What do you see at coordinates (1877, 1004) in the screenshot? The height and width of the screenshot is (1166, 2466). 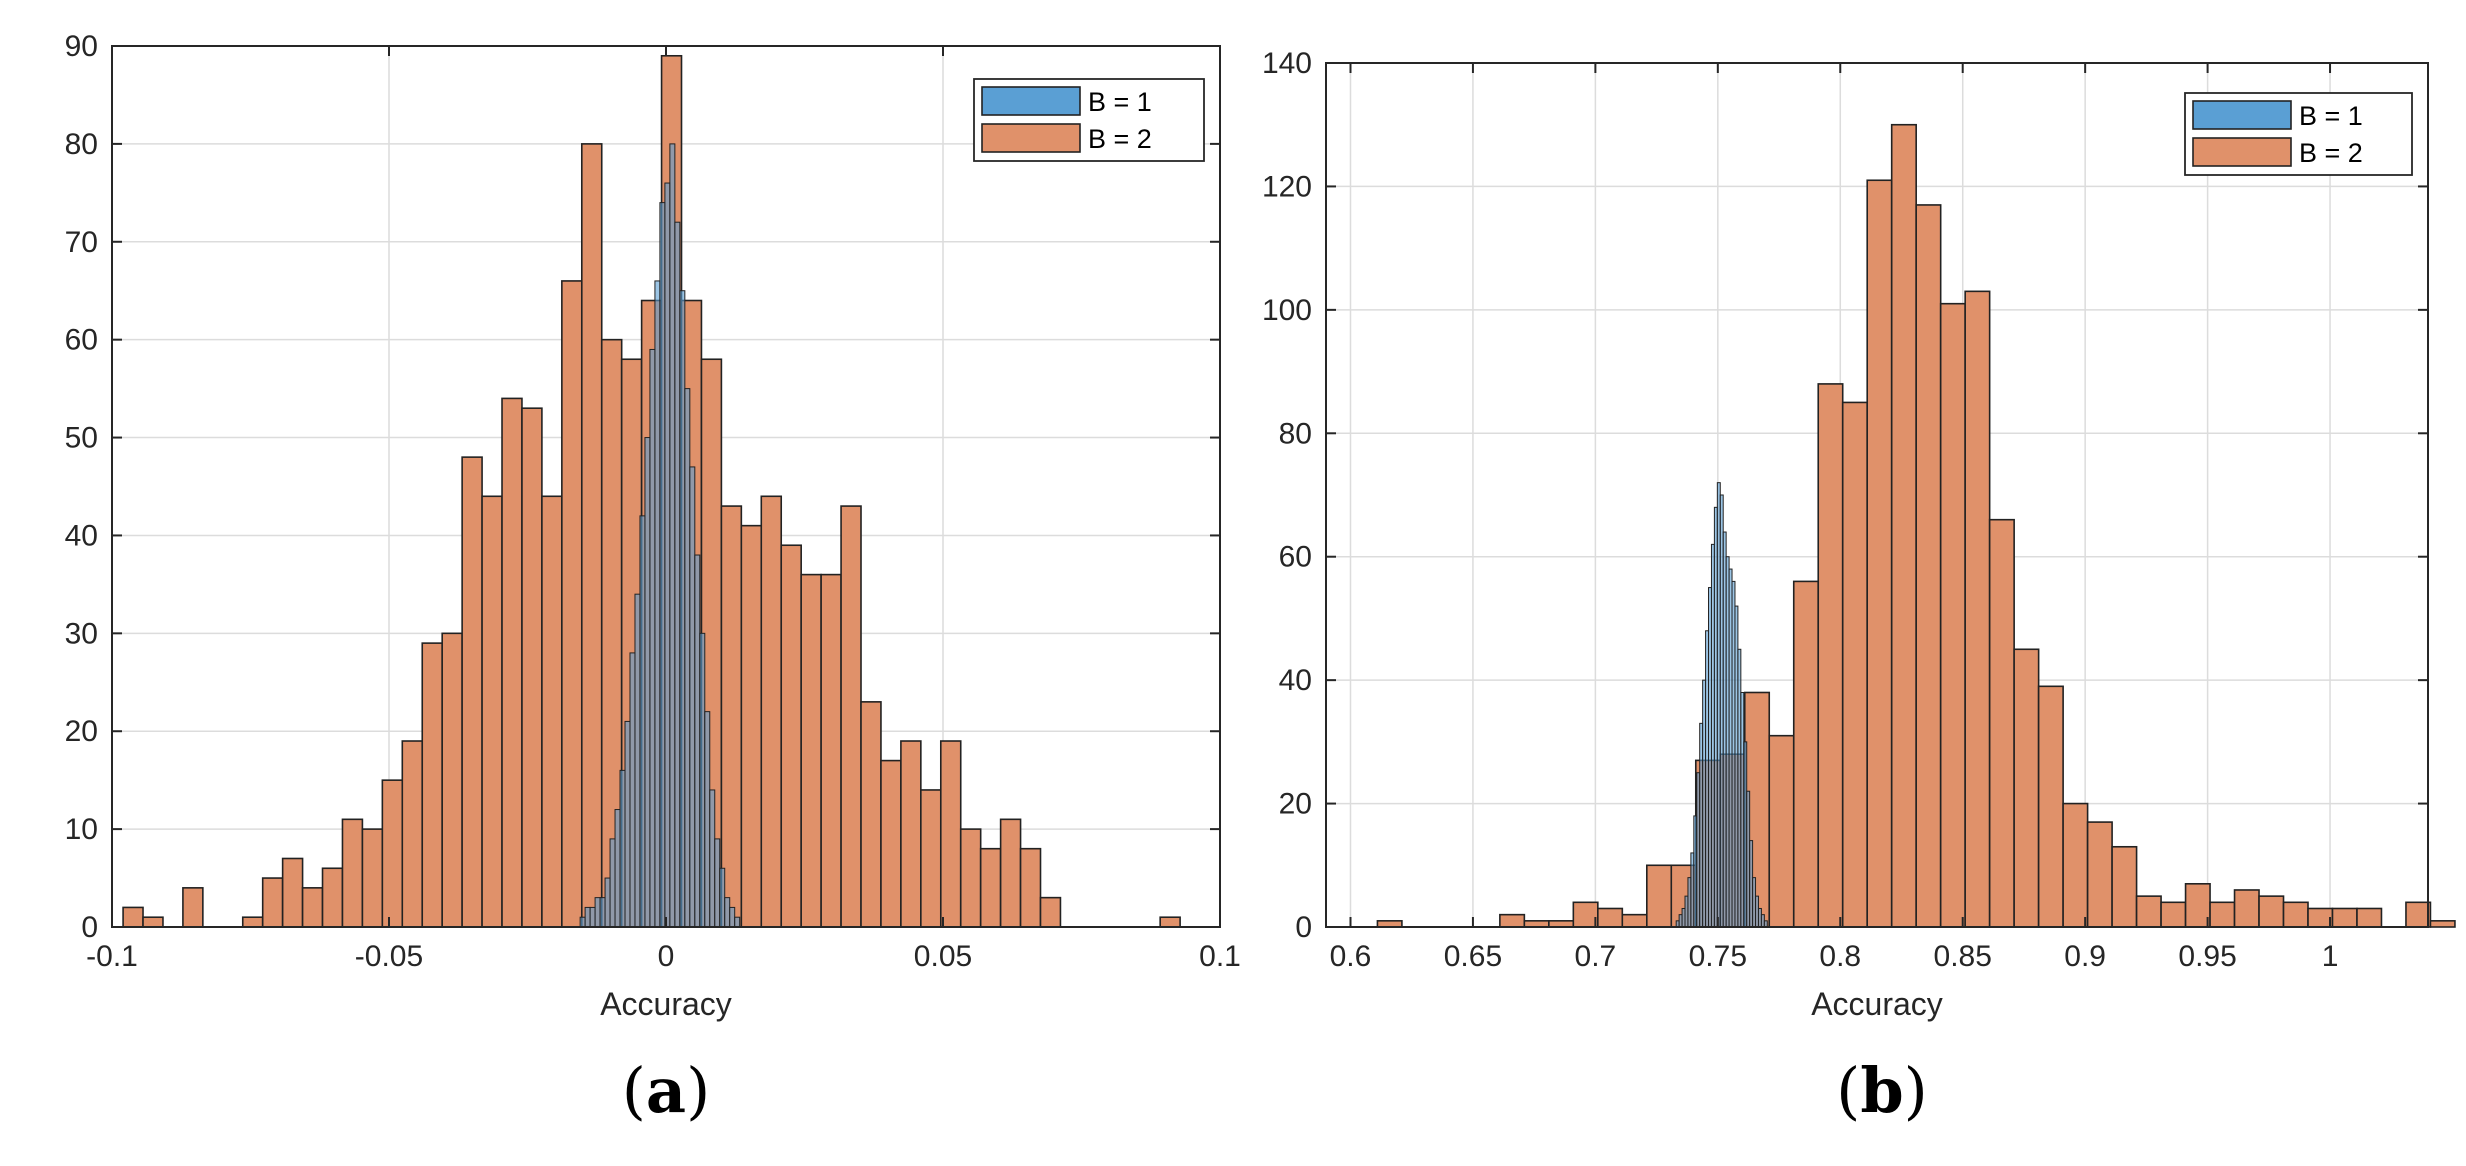 I see `x-axis-label: Accuracy` at bounding box center [1877, 1004].